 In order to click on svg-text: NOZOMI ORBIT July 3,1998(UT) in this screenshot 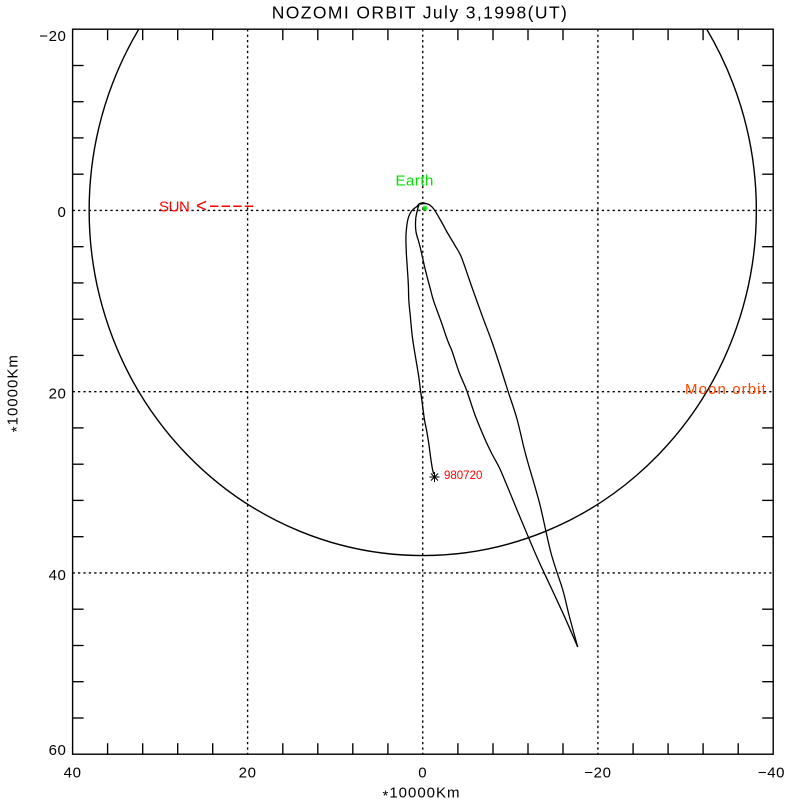, I will do `click(420, 13)`.